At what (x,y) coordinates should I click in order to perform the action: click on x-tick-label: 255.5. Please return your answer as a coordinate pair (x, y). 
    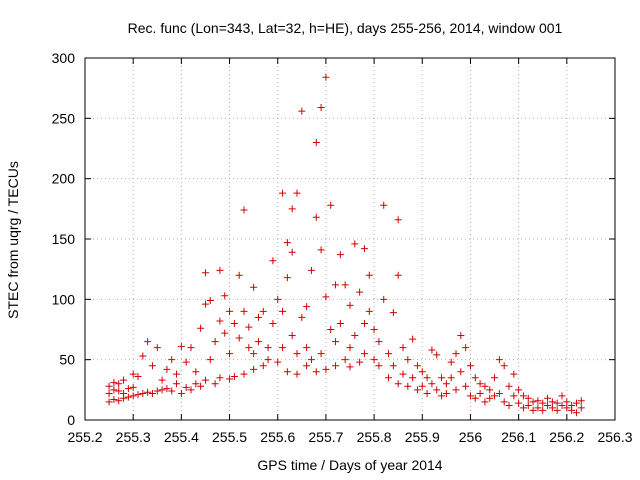
    Looking at the image, I should click on (229, 437).